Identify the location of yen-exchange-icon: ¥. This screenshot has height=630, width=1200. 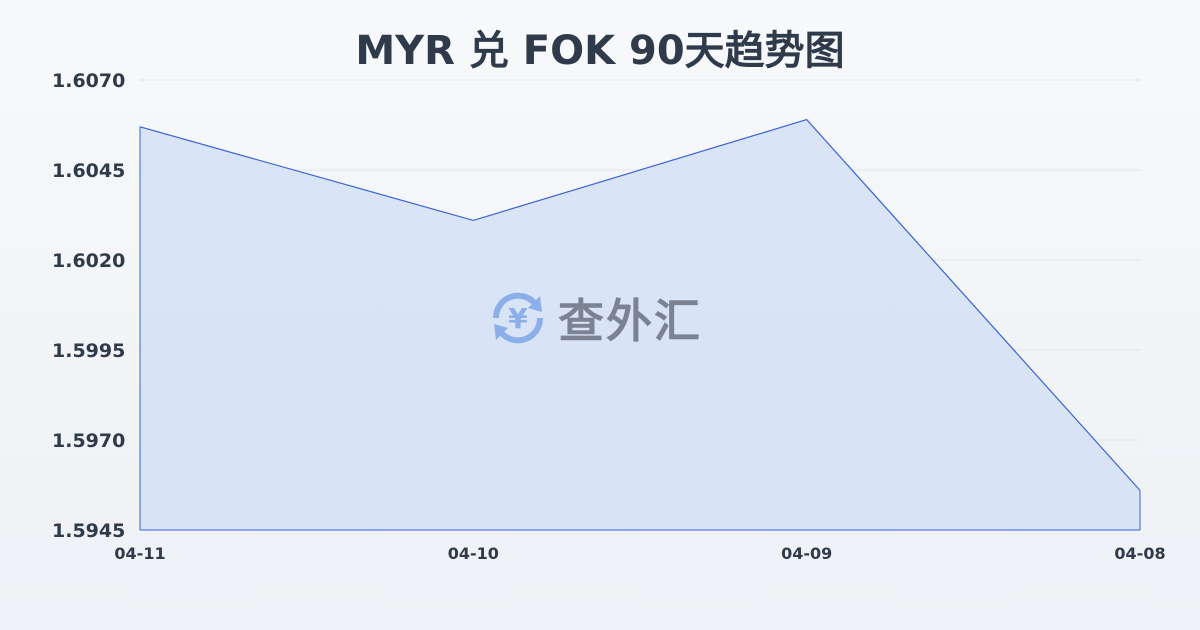
(518, 318).